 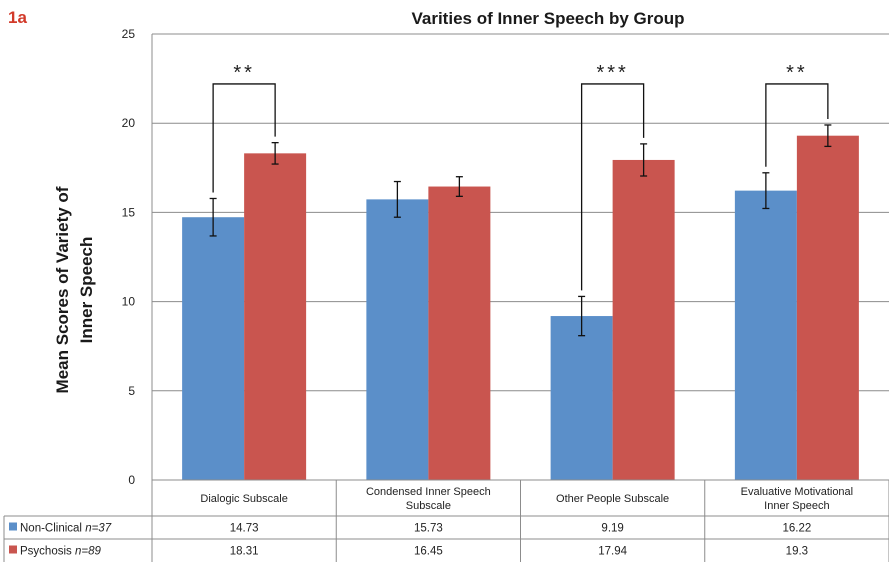 What do you see at coordinates (612, 499) in the screenshot?
I see `category-label: Other People Subscale` at bounding box center [612, 499].